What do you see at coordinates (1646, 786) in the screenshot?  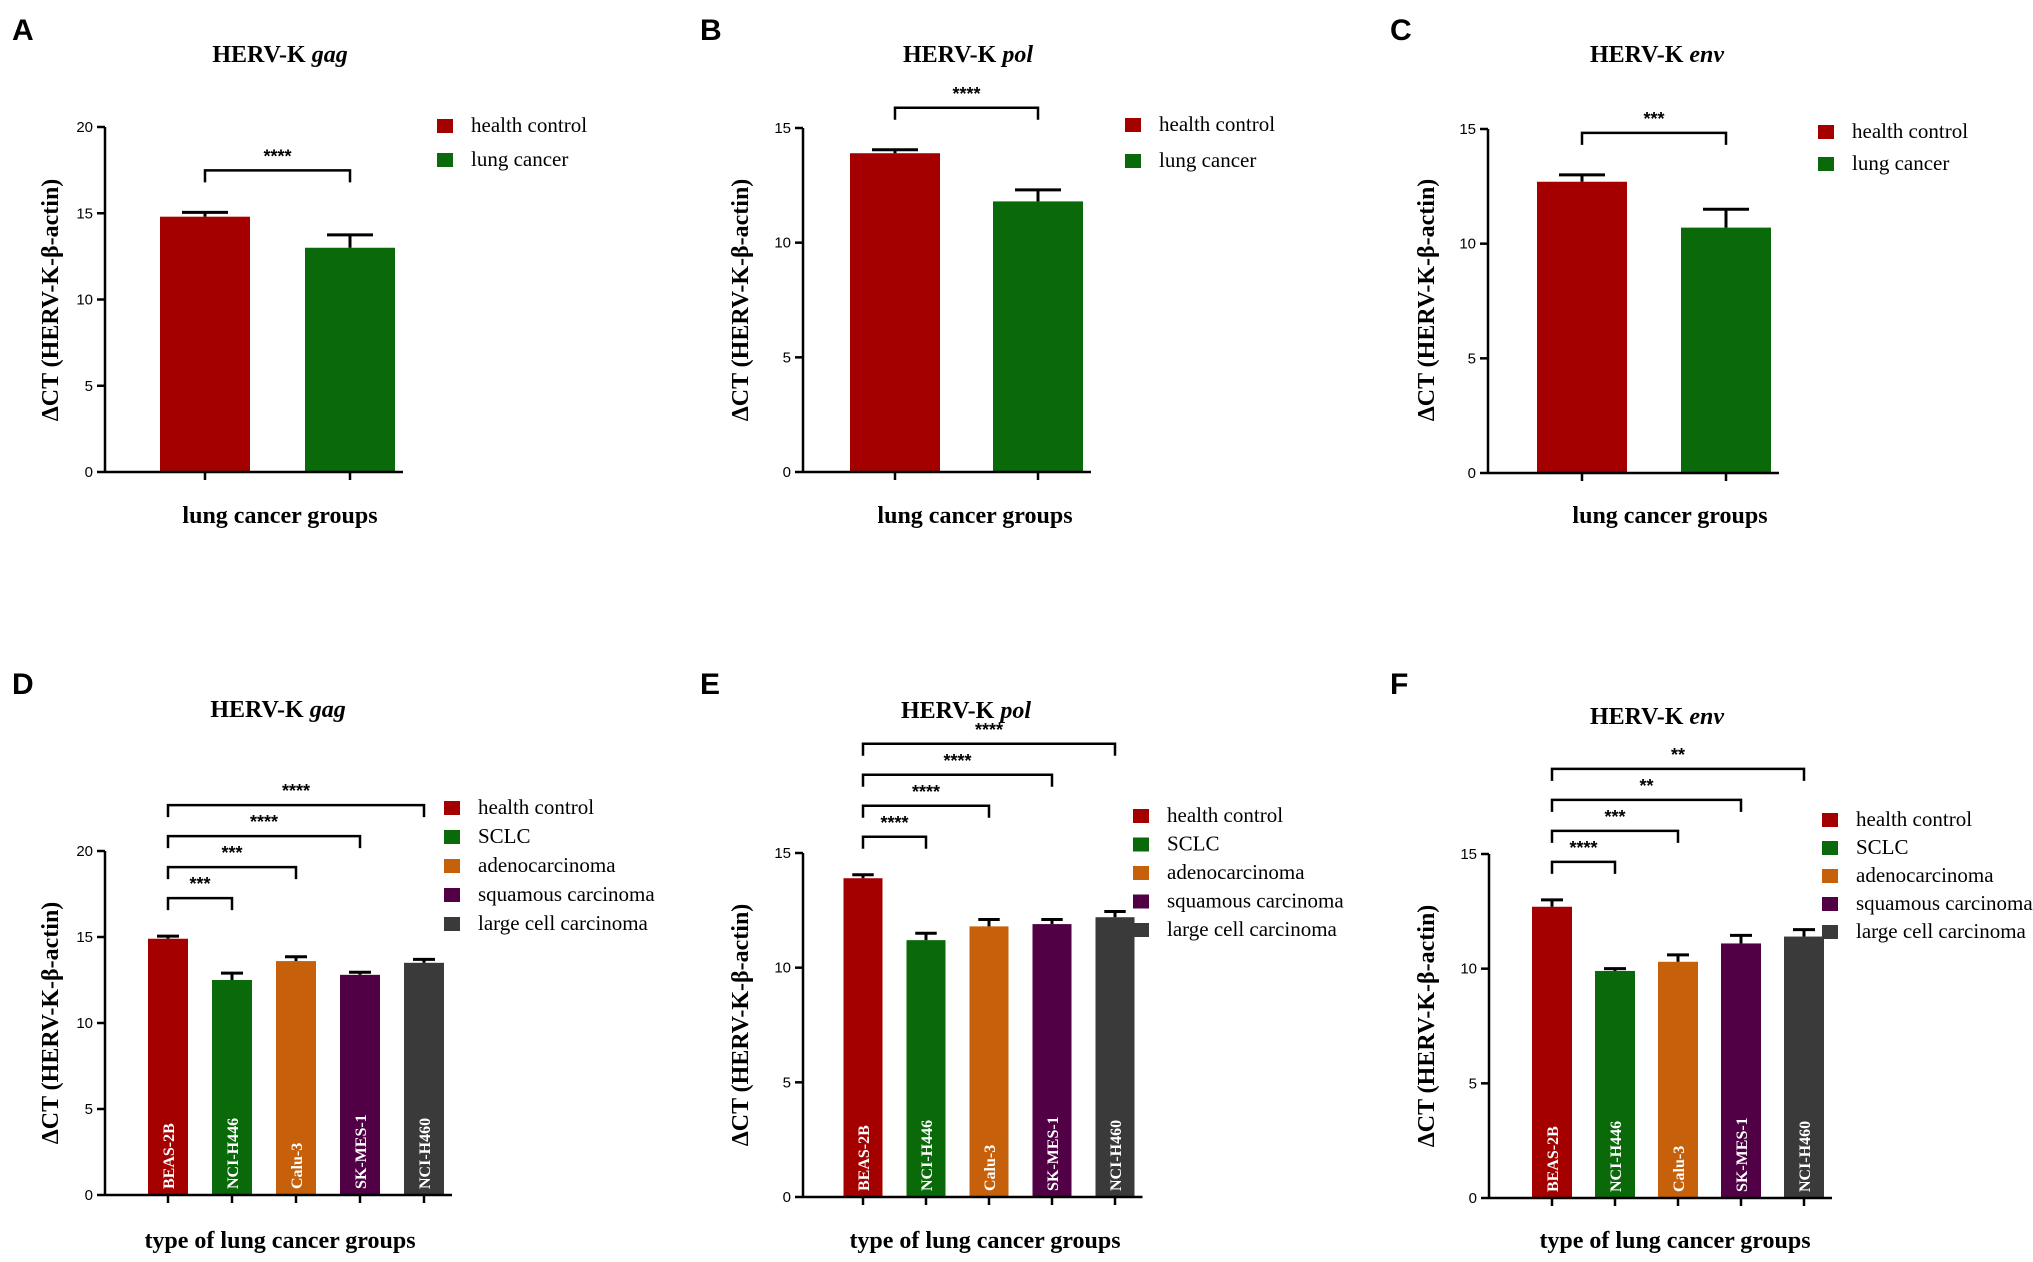 I see `significance-label-2: **` at bounding box center [1646, 786].